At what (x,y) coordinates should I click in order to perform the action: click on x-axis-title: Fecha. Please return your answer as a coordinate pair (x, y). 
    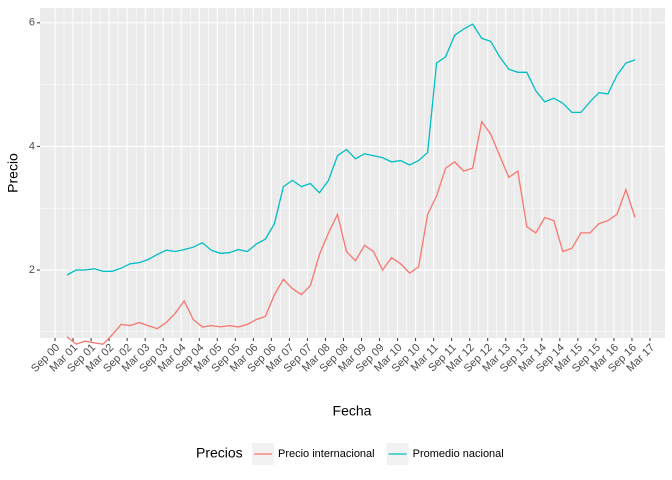
    Looking at the image, I should click on (352, 411).